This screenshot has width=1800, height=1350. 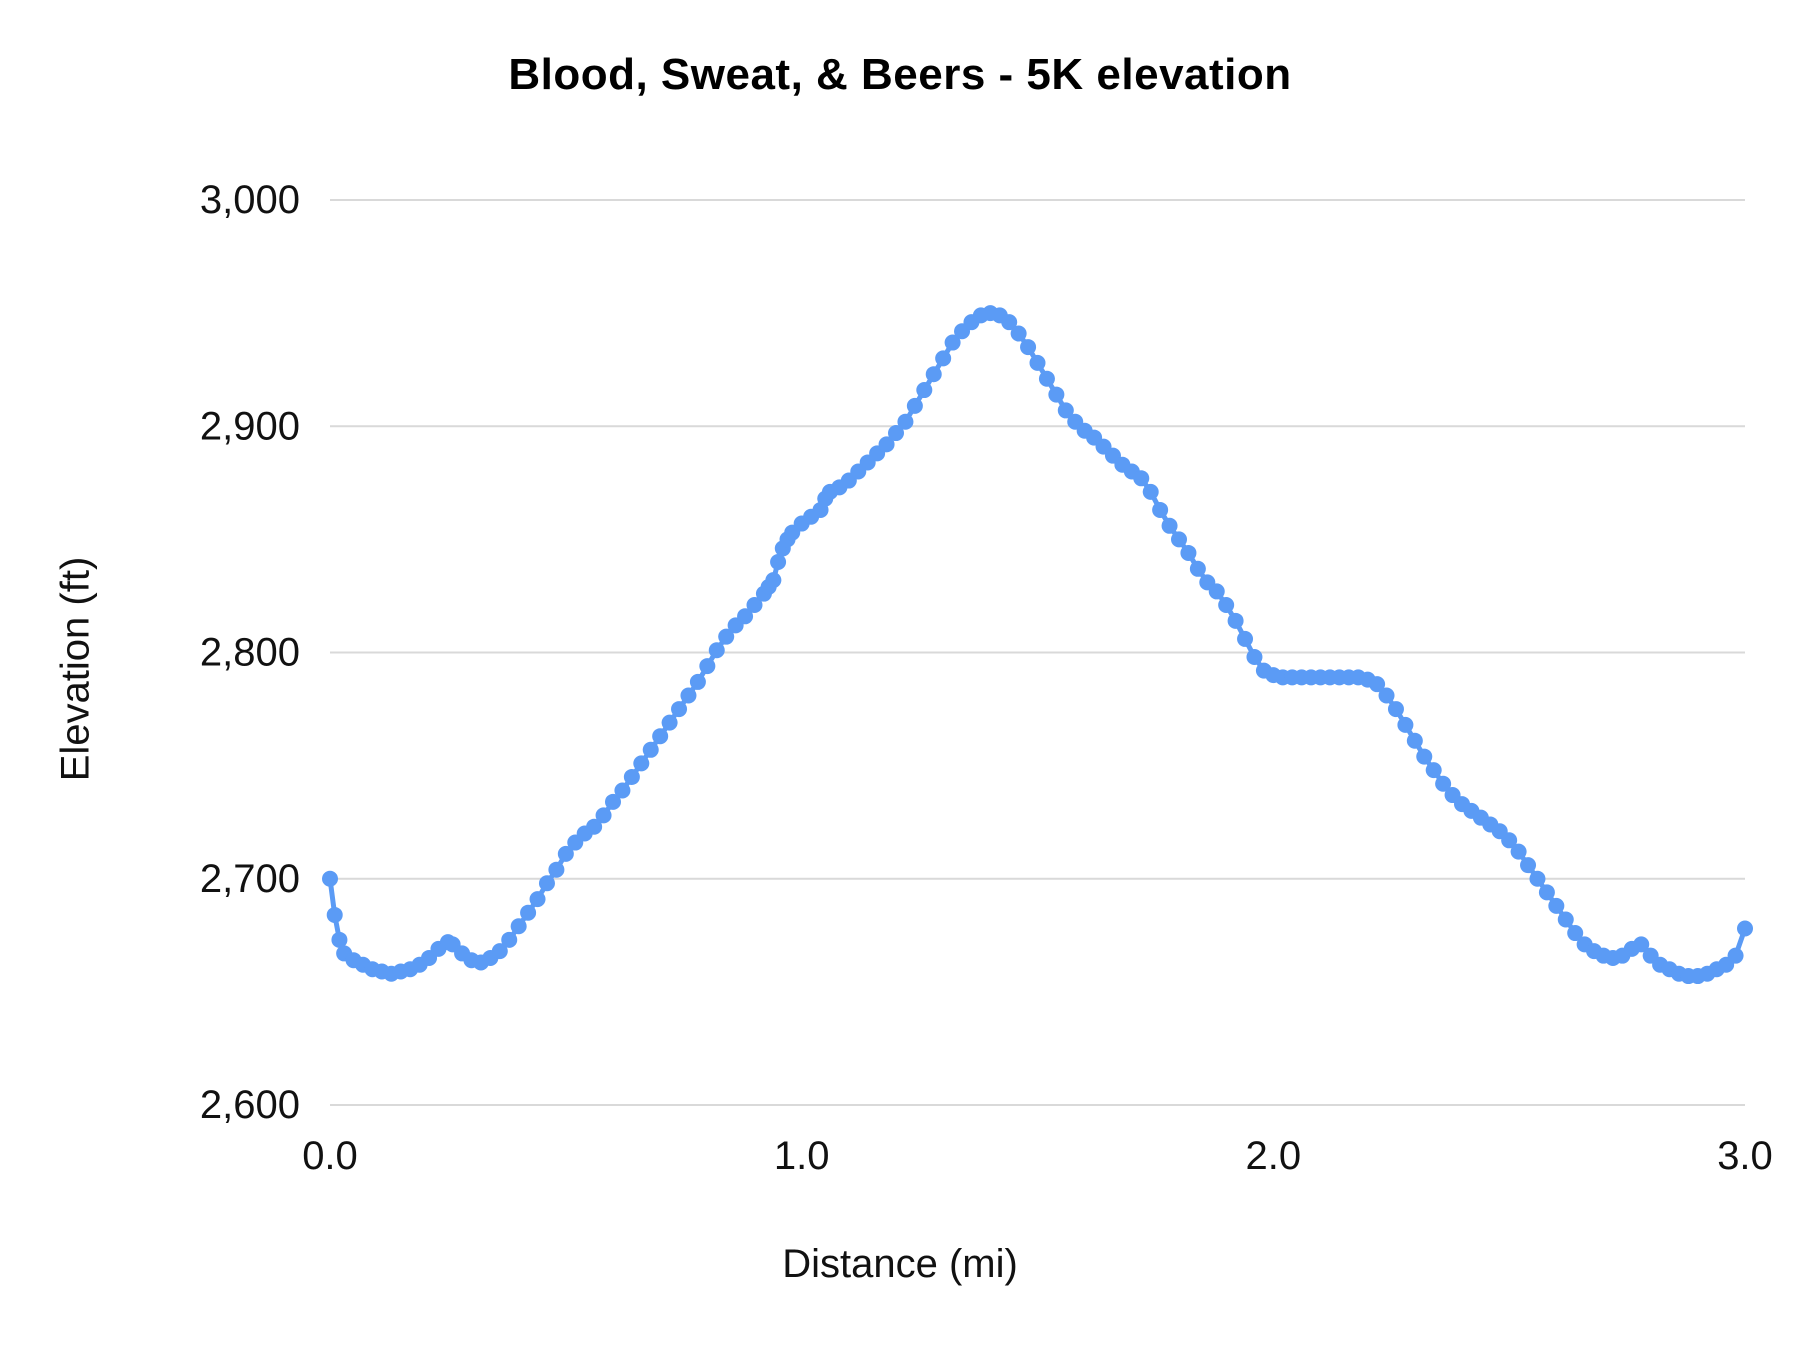 What do you see at coordinates (250, 653) in the screenshot?
I see `y-tick-label: 2,800` at bounding box center [250, 653].